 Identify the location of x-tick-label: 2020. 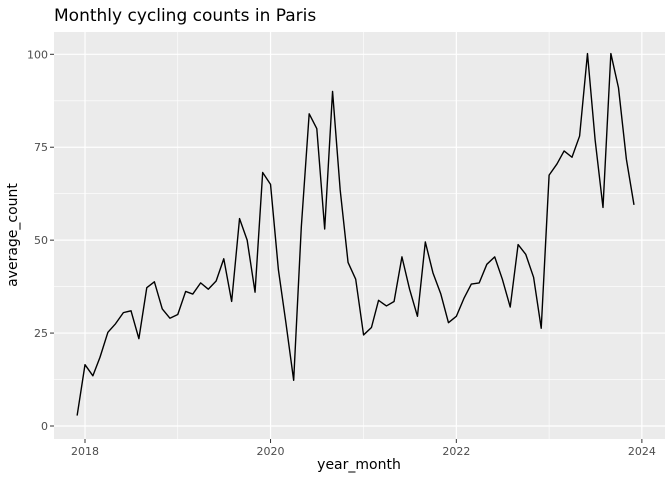
(271, 451).